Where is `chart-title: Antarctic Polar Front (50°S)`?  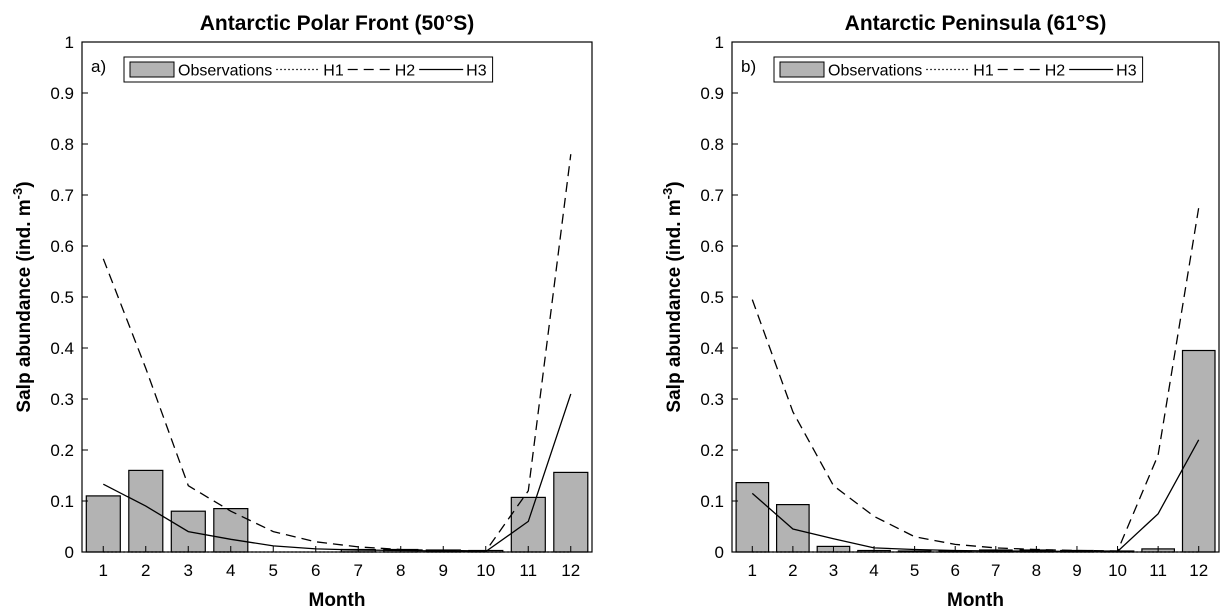
chart-title: Antarctic Polar Front (50°S) is located at coordinates (337, 23).